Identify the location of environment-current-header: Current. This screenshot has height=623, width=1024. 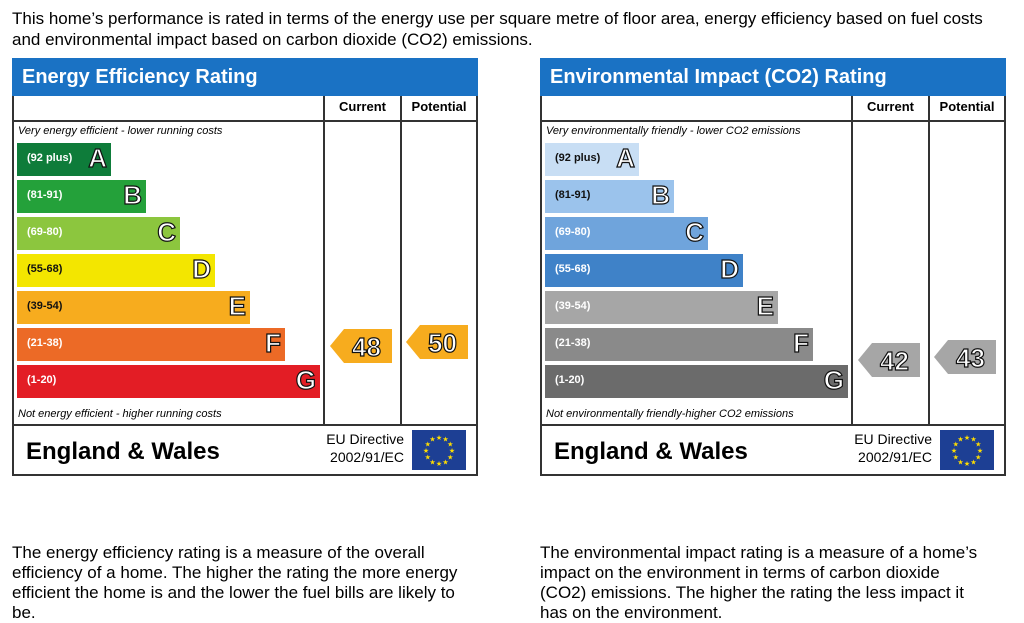
(890, 106).